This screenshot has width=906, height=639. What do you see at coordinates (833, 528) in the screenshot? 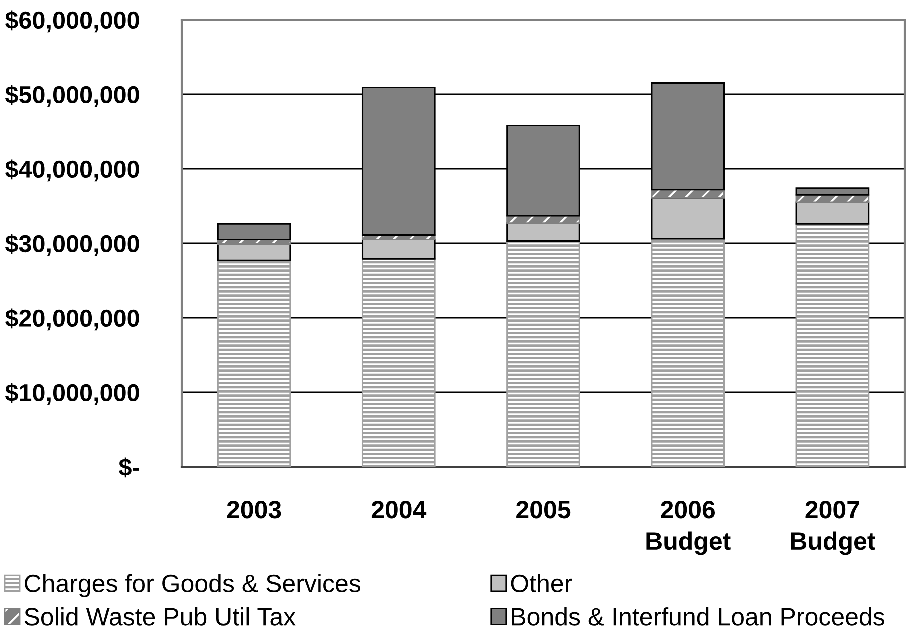
I see `x-tick-label: 2007 Budget` at bounding box center [833, 528].